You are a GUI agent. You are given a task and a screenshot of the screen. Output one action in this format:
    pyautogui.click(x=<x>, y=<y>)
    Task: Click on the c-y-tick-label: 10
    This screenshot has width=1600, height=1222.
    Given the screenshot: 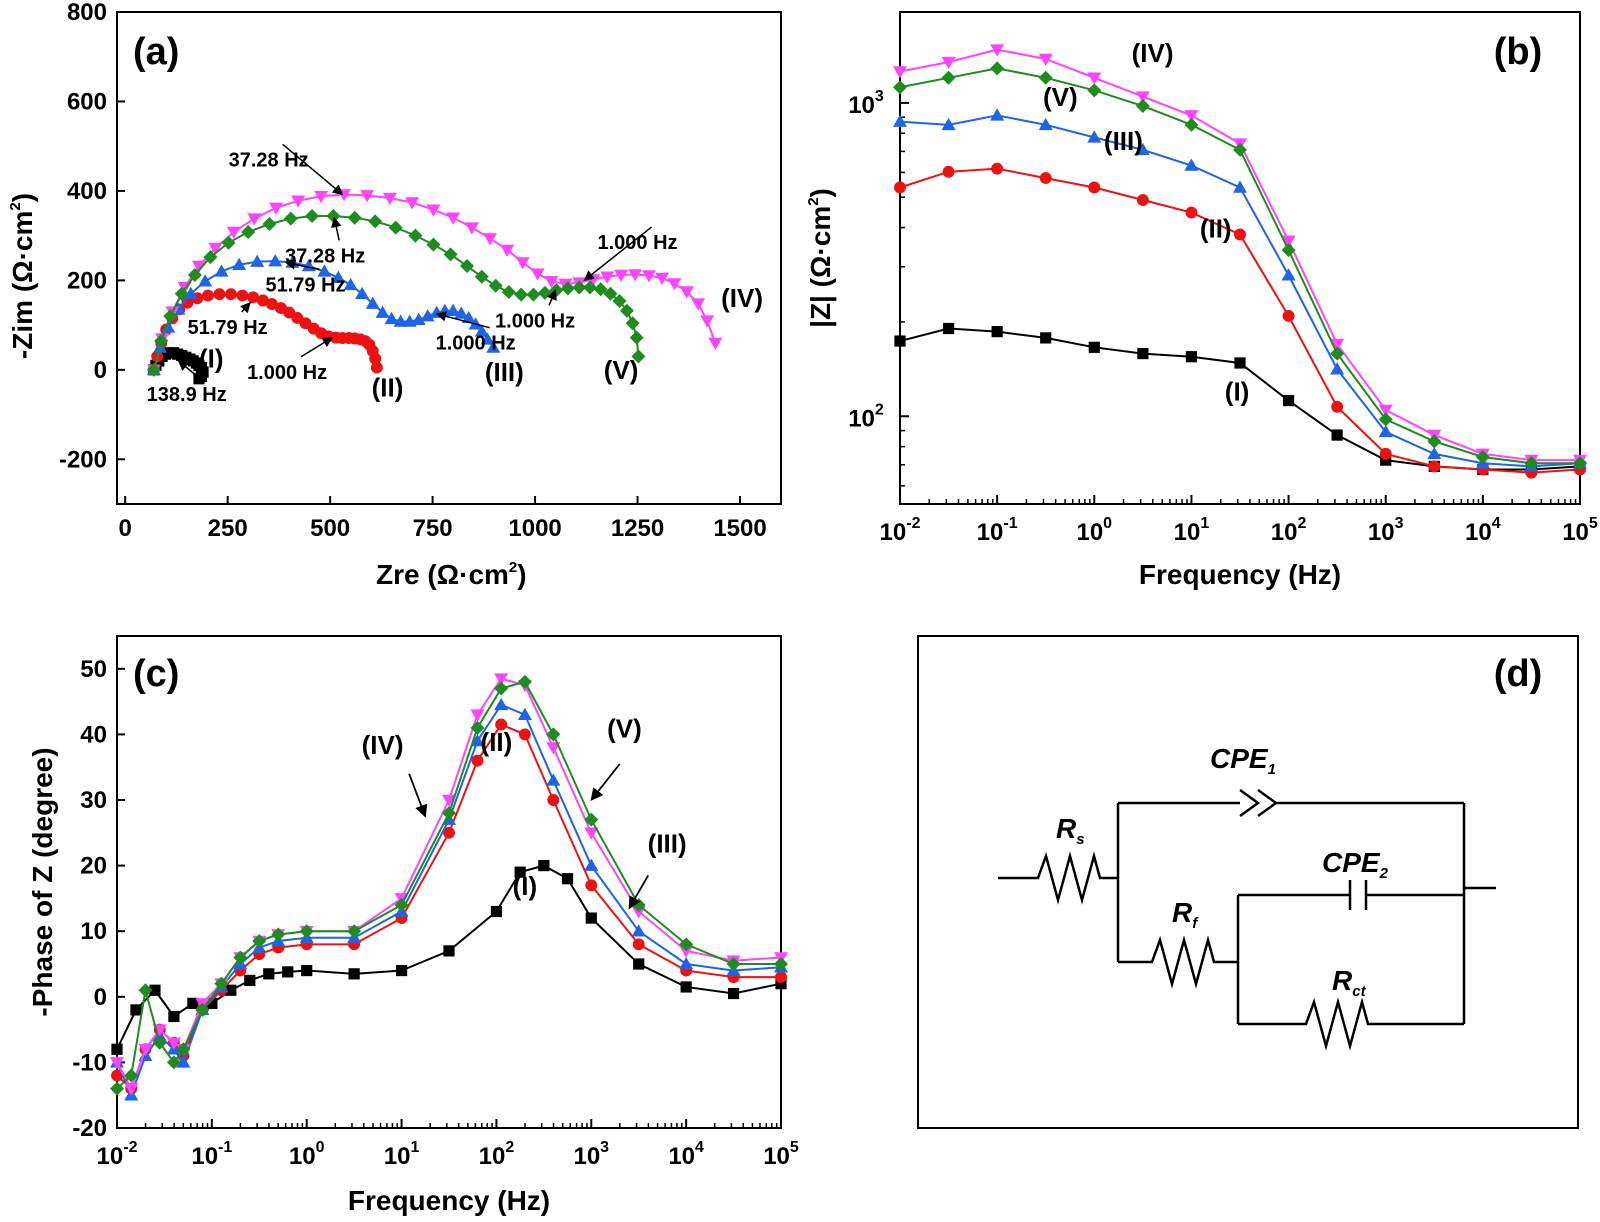 What is the action you would take?
    pyautogui.click(x=93, y=931)
    